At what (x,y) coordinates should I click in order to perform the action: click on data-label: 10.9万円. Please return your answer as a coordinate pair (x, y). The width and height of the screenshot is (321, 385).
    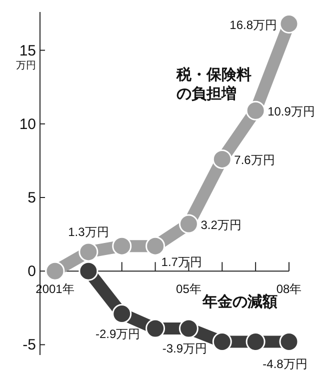
    Looking at the image, I should click on (291, 111).